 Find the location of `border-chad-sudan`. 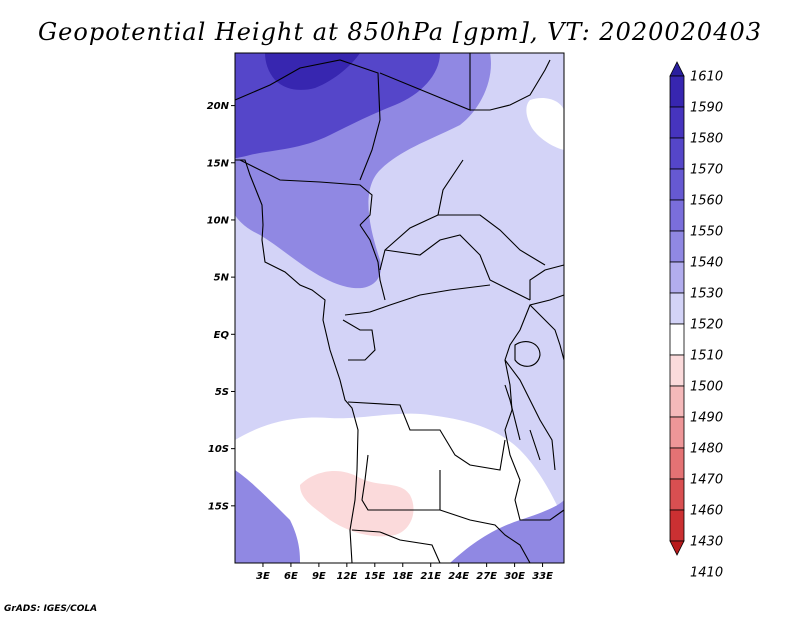

border-chad-sudan is located at coordinates (421, 215).